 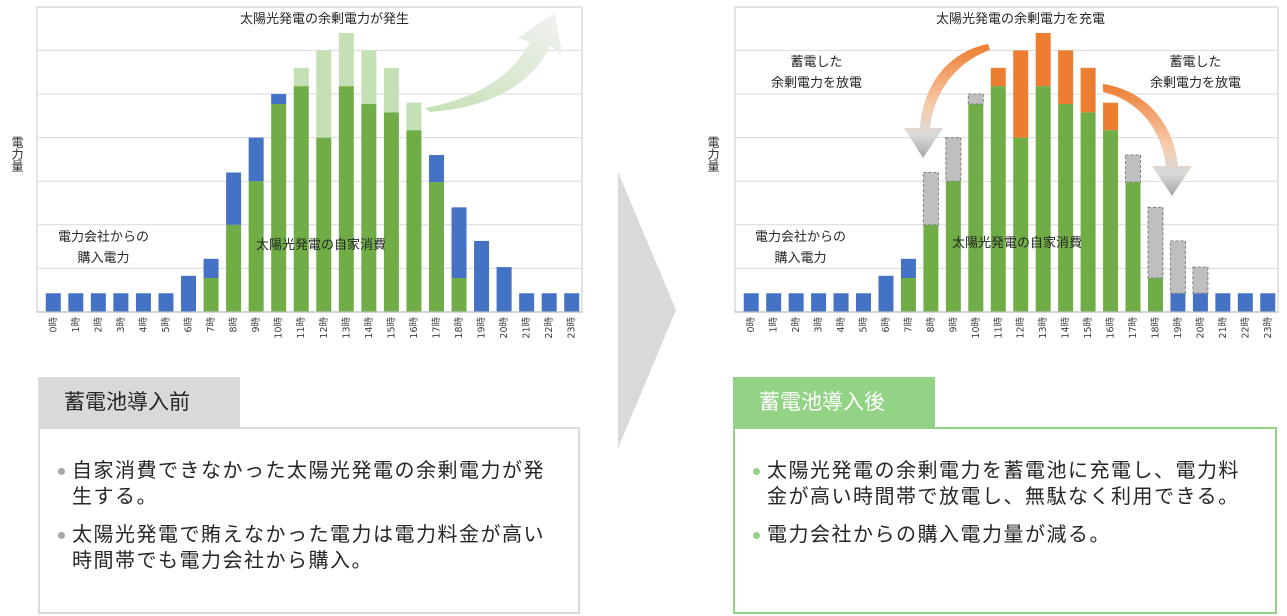 What do you see at coordinates (751, 325) in the screenshot?
I see `x-tick-label: 0時` at bounding box center [751, 325].